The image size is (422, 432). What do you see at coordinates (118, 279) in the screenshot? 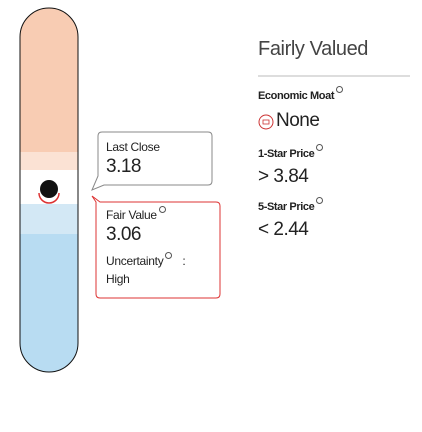
I see `uncertainty-value: High` at bounding box center [118, 279].